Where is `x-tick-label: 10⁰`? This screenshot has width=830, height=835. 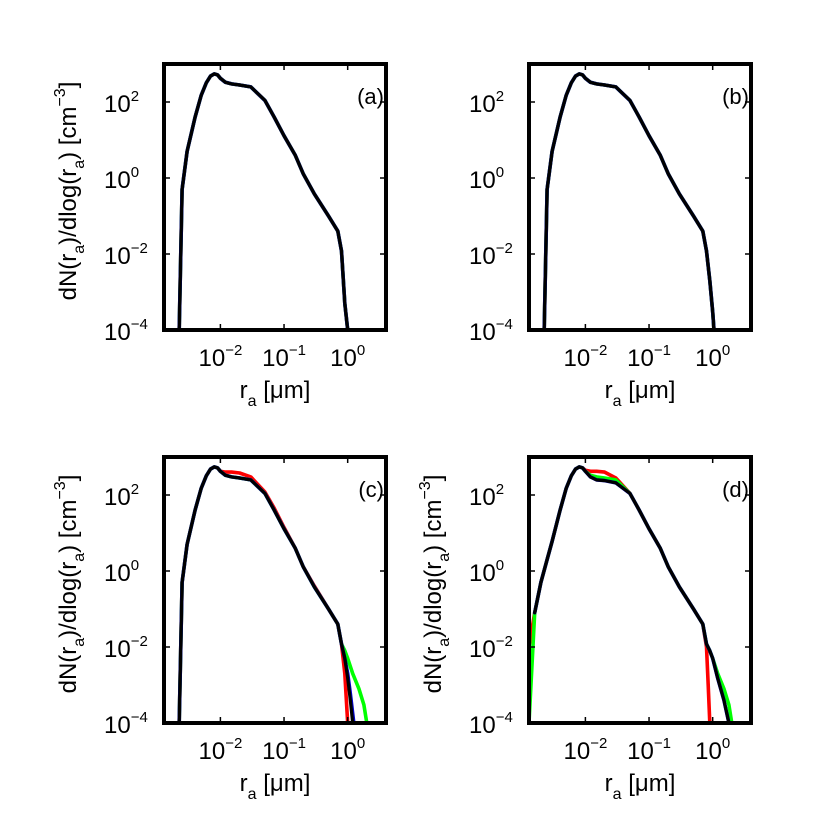 x-tick-label: 10⁰ is located at coordinates (347, 357).